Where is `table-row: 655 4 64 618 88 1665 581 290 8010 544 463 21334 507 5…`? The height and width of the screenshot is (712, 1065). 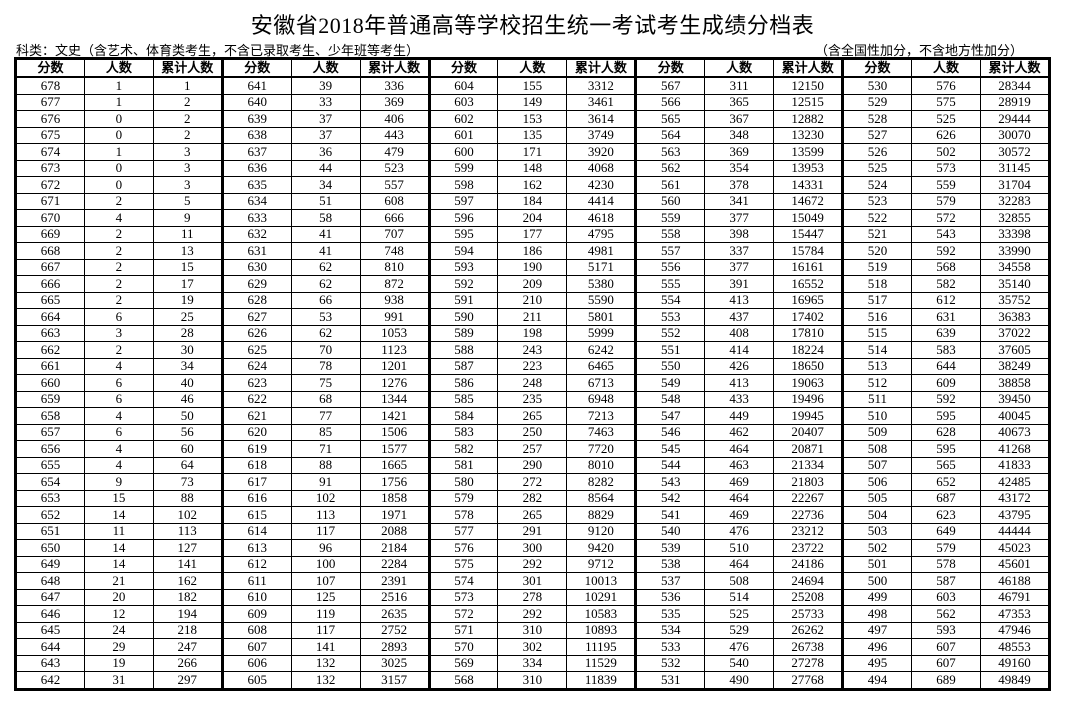
table-row: 655 4 64 618 88 1665 581 290 8010 544 463 21334 507 5… is located at coordinates (533, 465).